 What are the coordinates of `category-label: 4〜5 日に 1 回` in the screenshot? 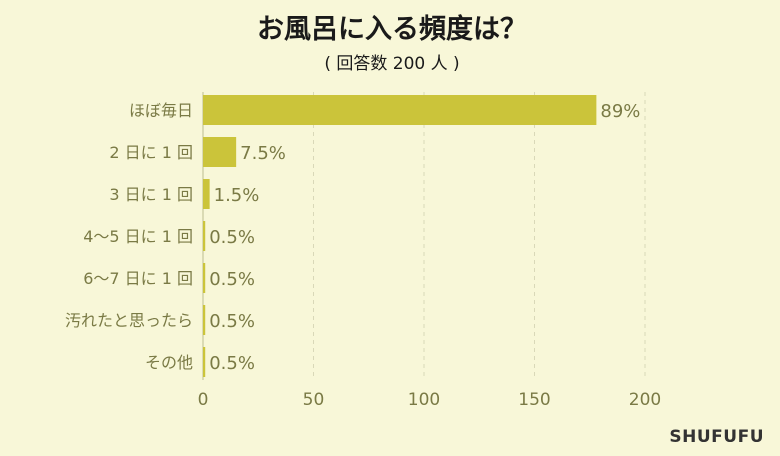 It's located at (138, 236).